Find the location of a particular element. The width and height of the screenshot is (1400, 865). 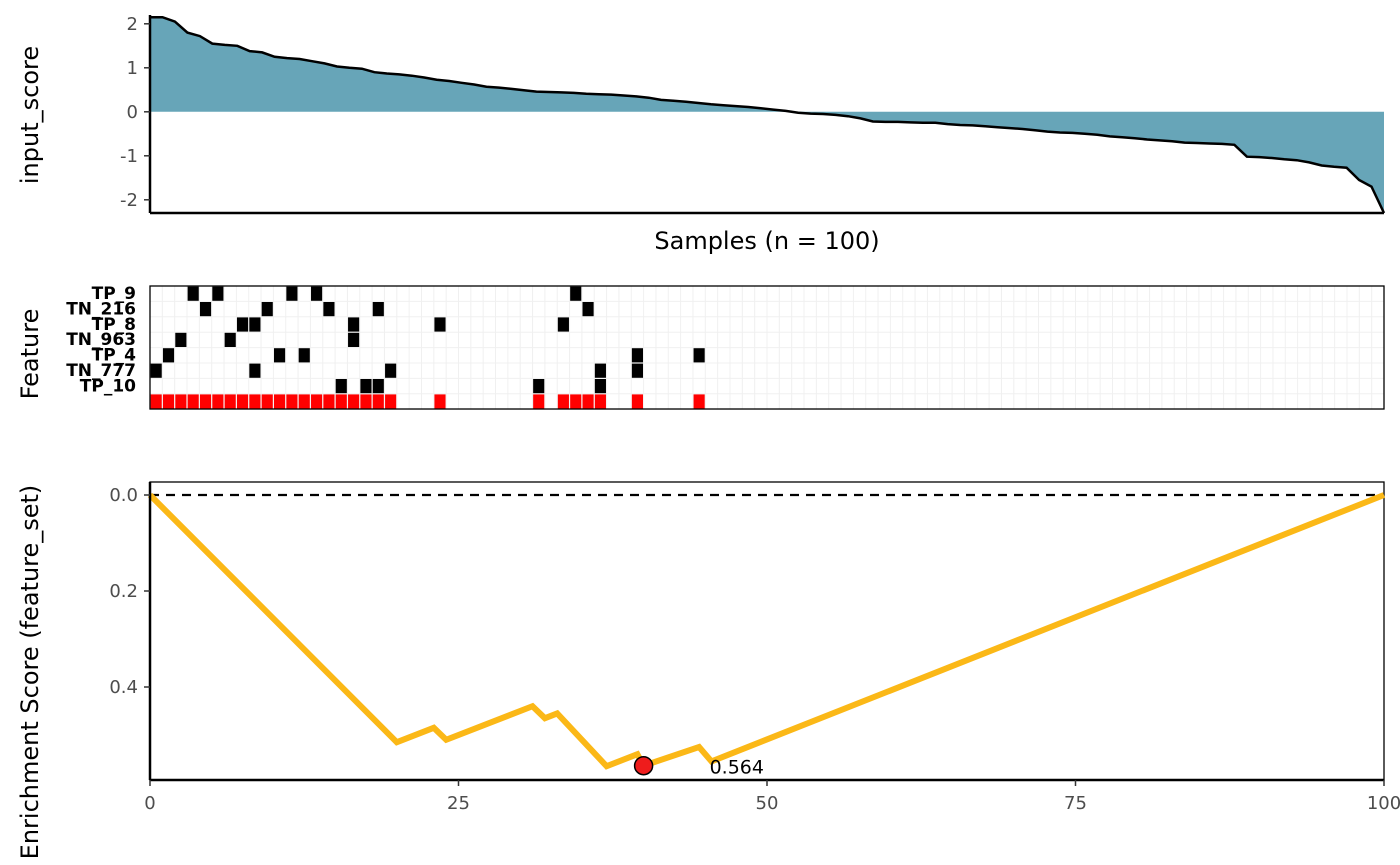

es-peak-label: 0.564 is located at coordinates (737, 768).